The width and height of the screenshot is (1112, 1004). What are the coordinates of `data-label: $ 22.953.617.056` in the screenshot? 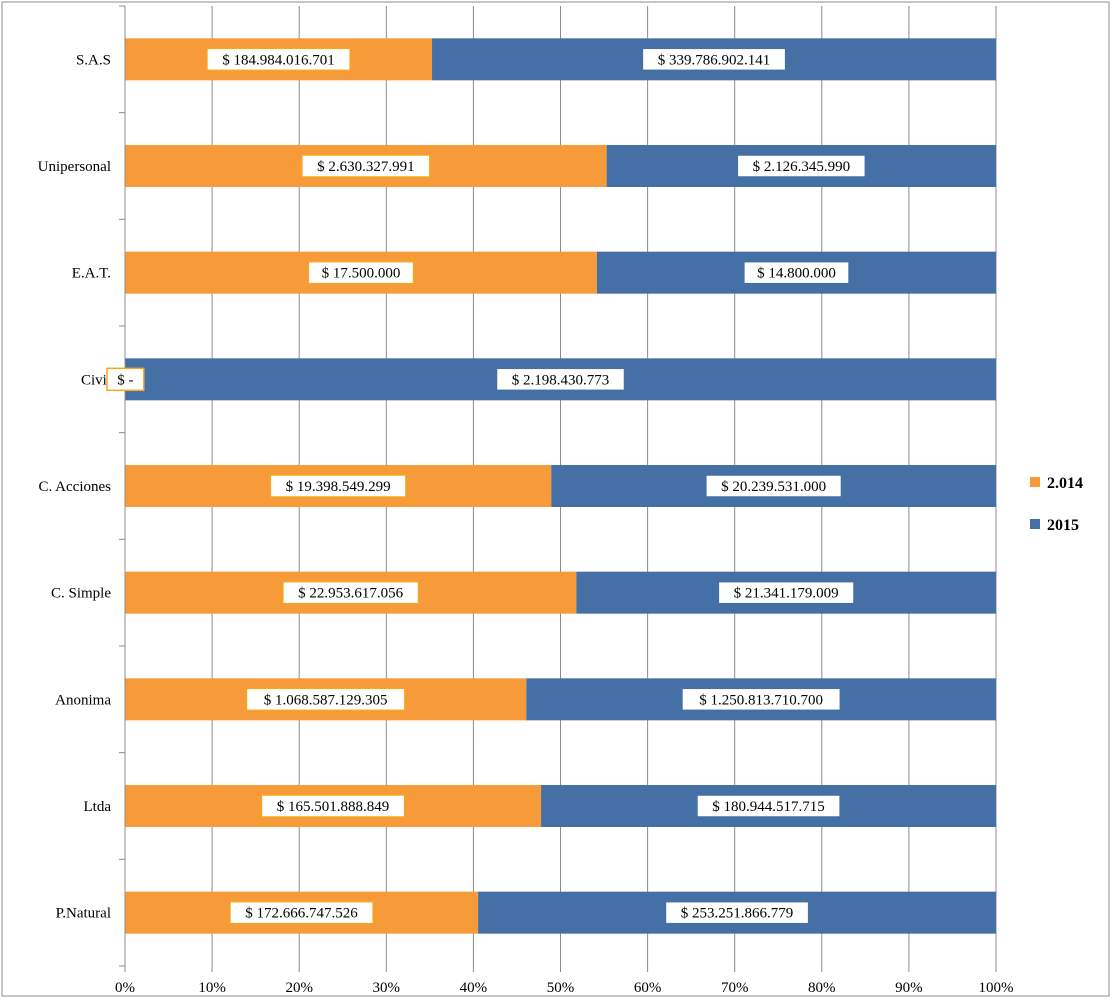 It's located at (351, 594).